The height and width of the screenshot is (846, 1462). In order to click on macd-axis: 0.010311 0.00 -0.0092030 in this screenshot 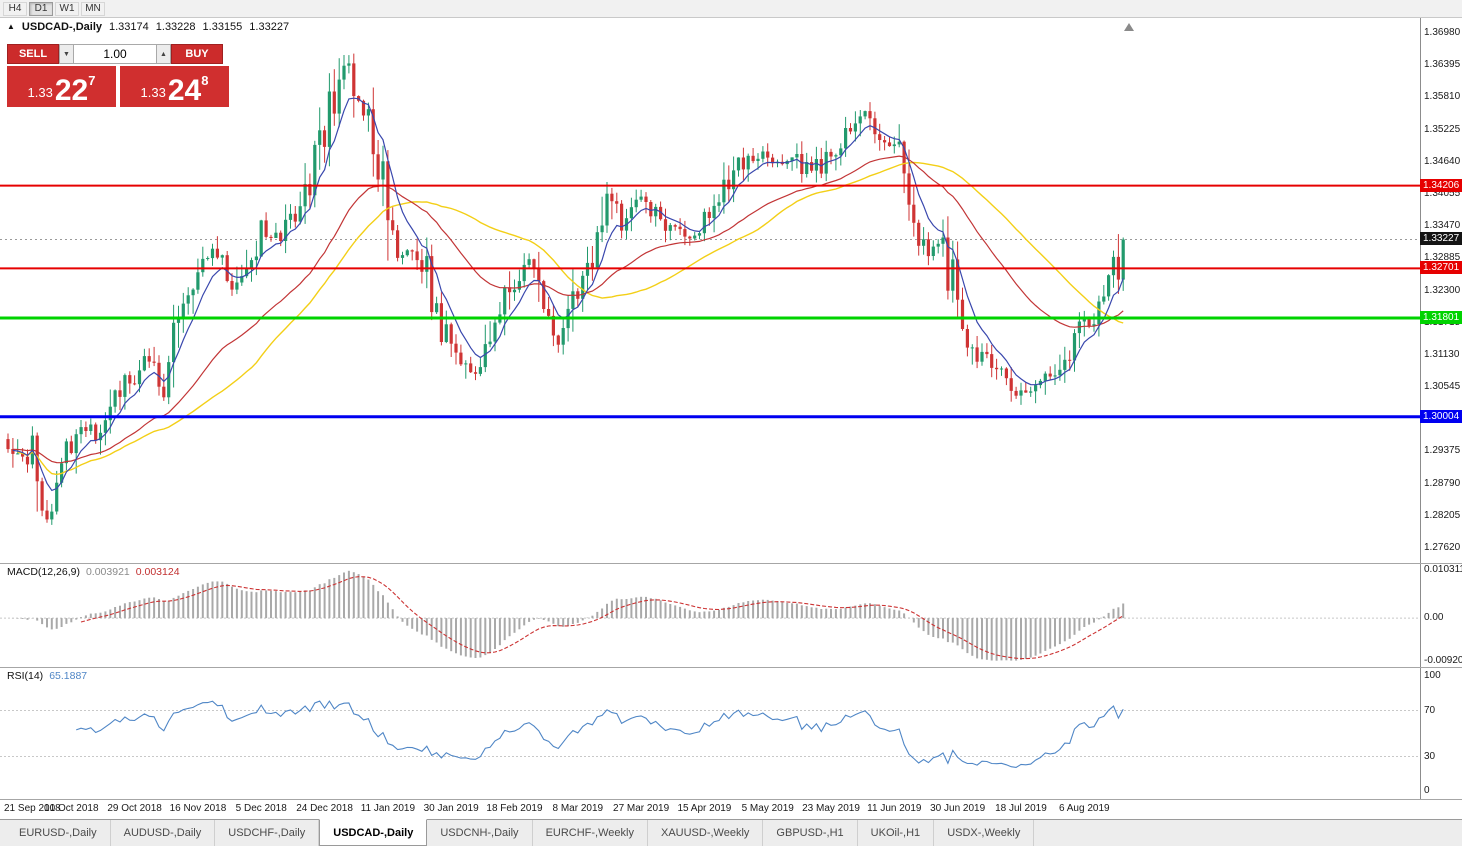, I will do `click(1441, 615)`.